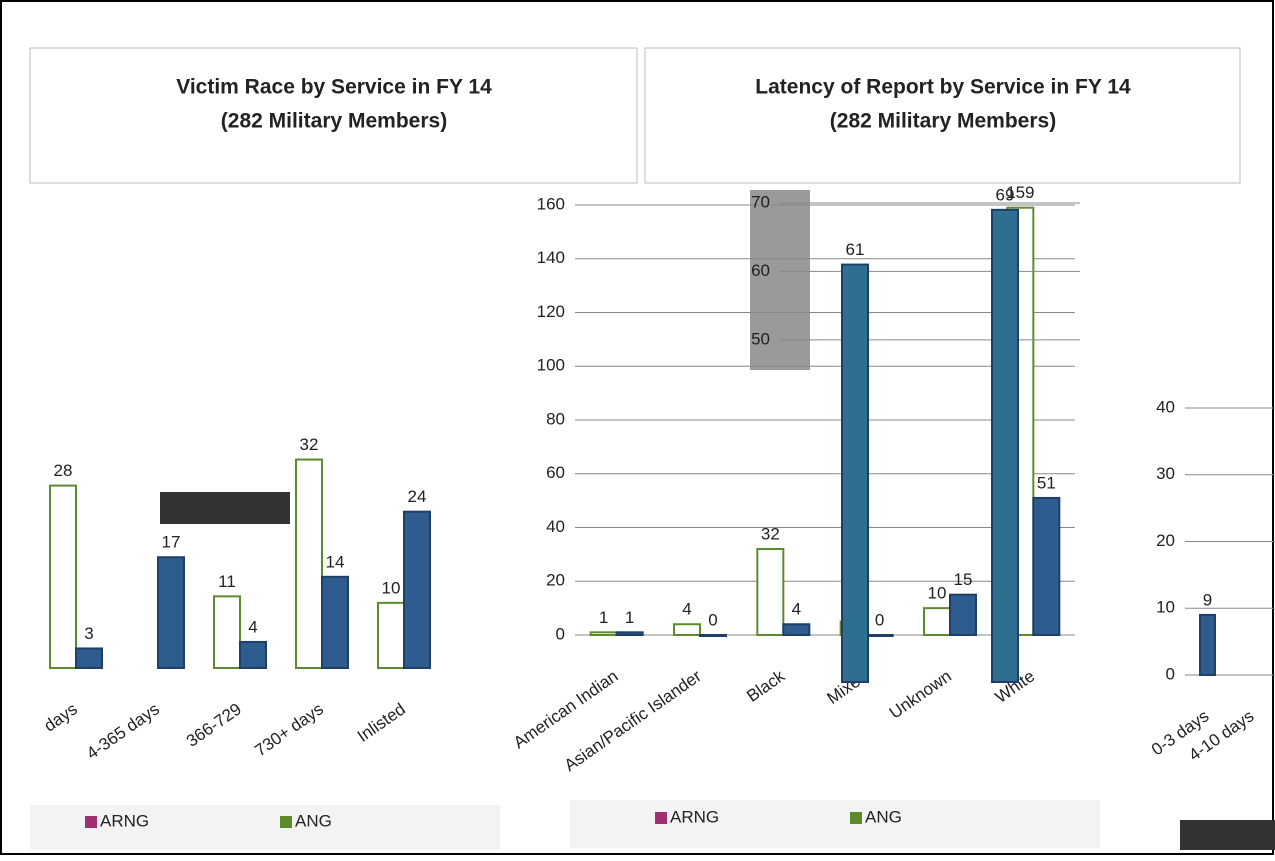 The height and width of the screenshot is (861, 1275). Describe the element at coordinates (1020, 192) in the screenshot. I see `value-label: 159` at that location.